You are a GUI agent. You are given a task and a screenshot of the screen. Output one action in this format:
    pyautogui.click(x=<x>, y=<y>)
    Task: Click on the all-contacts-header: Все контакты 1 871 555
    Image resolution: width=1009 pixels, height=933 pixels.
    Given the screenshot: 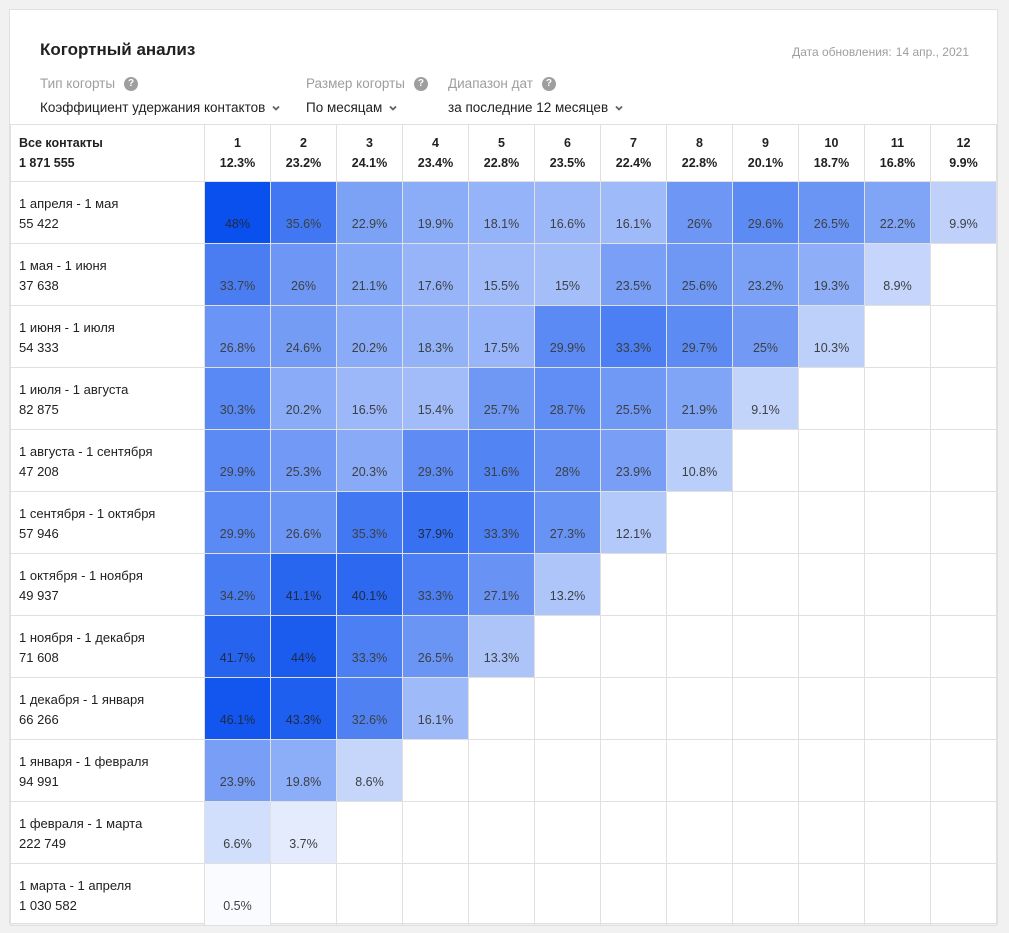 What is the action you would take?
    pyautogui.click(x=107, y=153)
    